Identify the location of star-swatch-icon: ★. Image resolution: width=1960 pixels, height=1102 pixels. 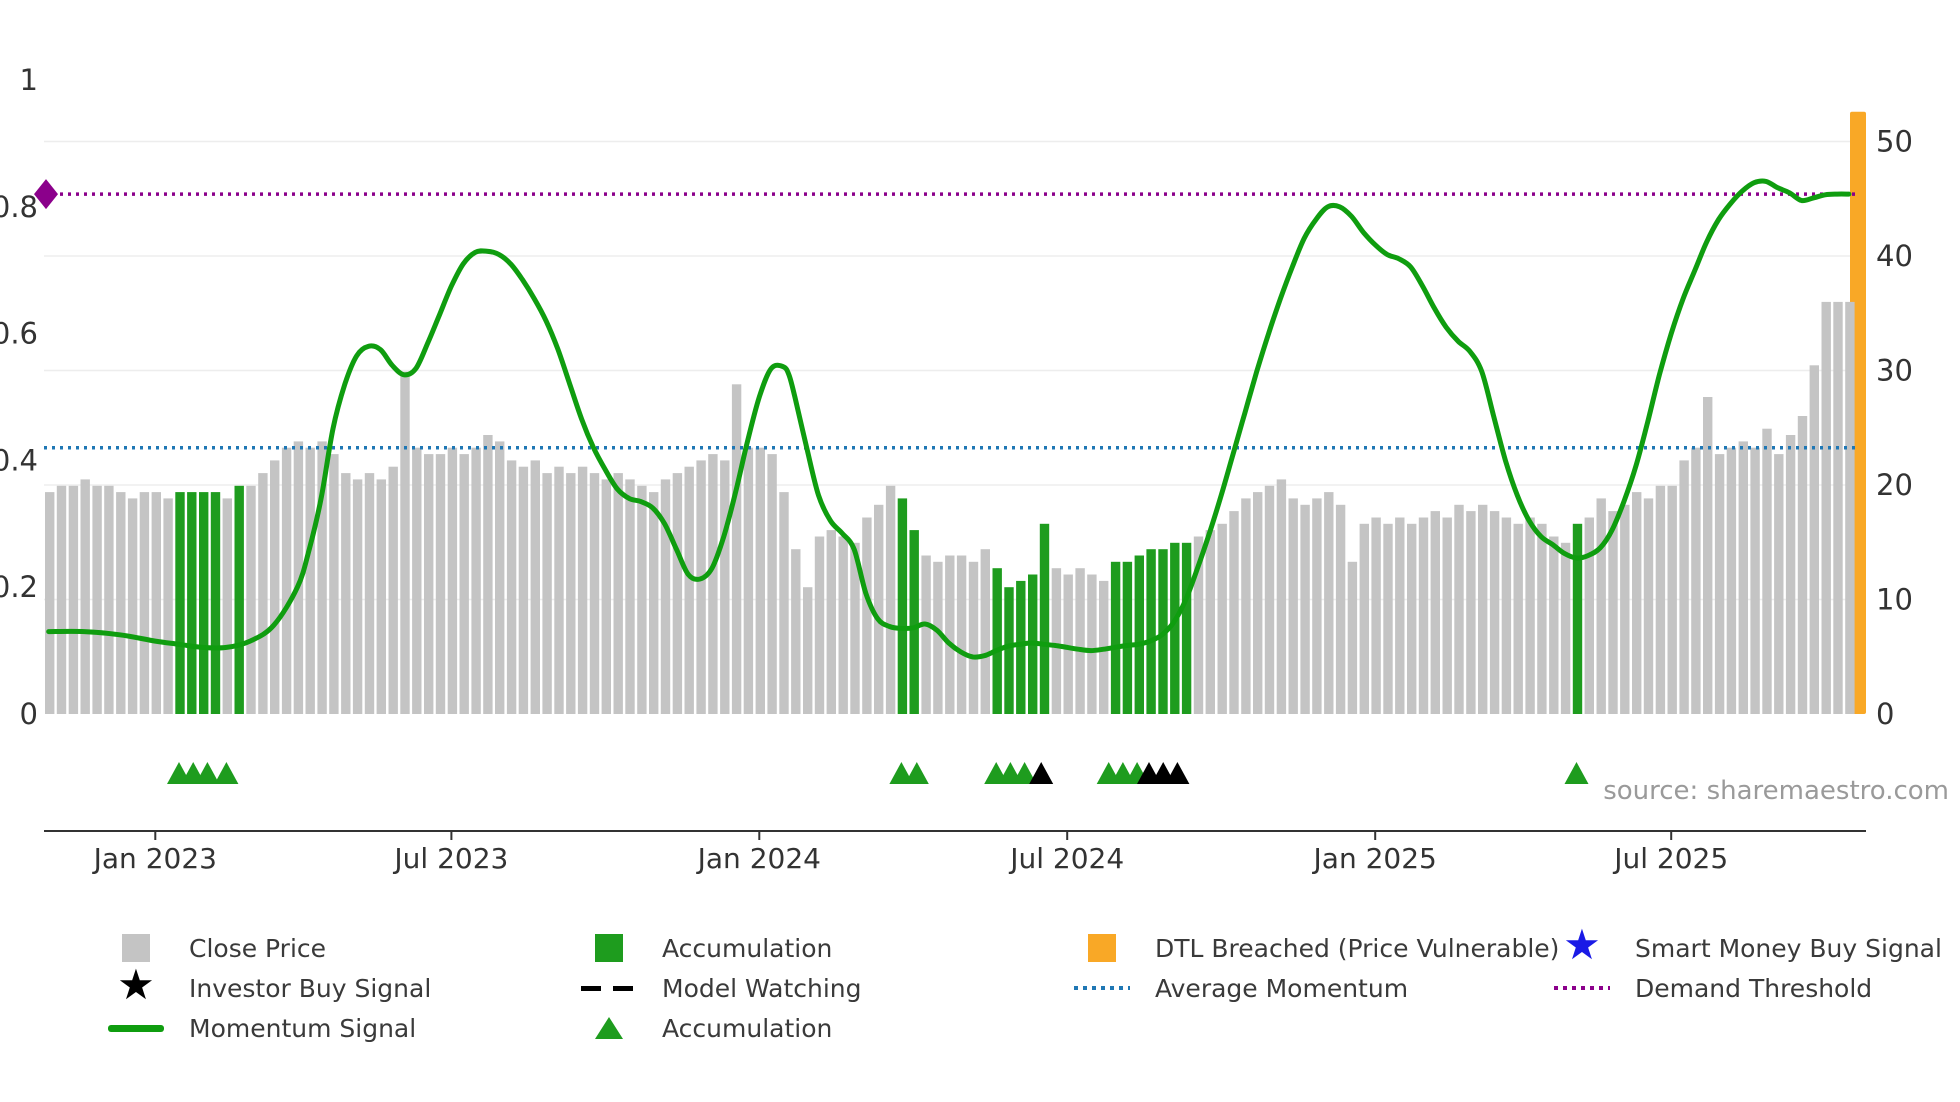
(136, 984).